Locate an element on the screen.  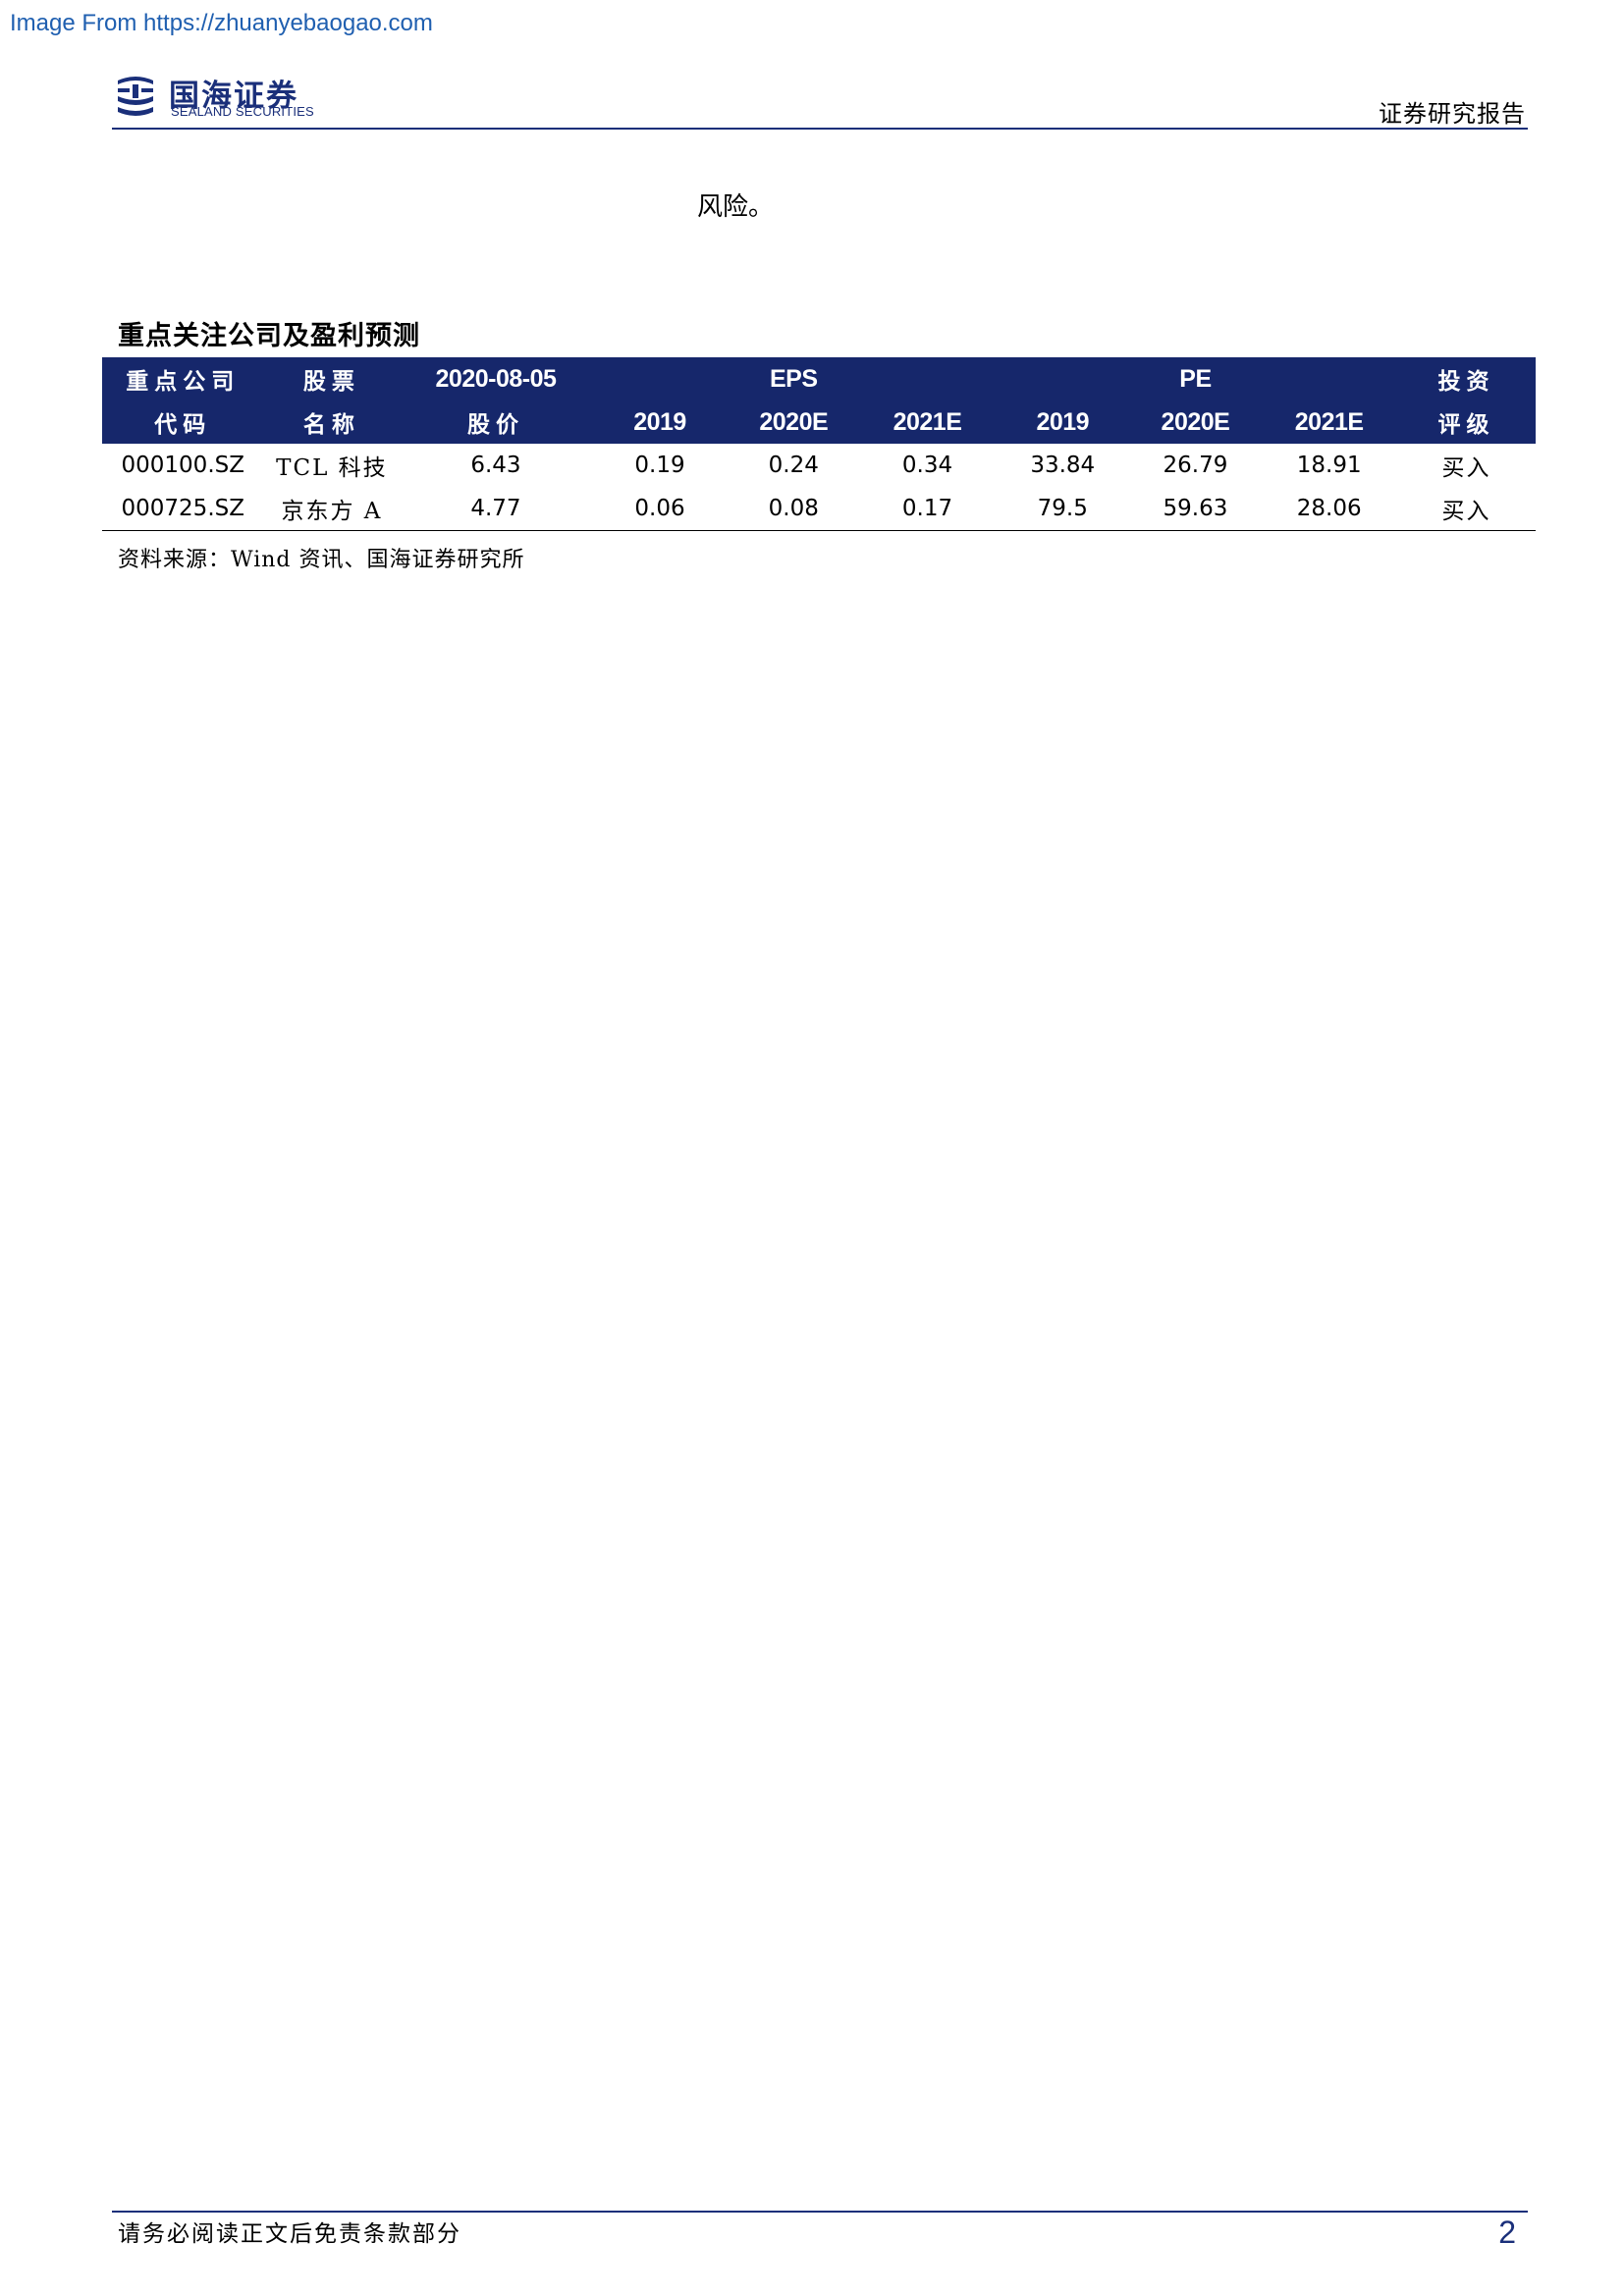
eps-cell: 0.17 is located at coordinates (927, 509).